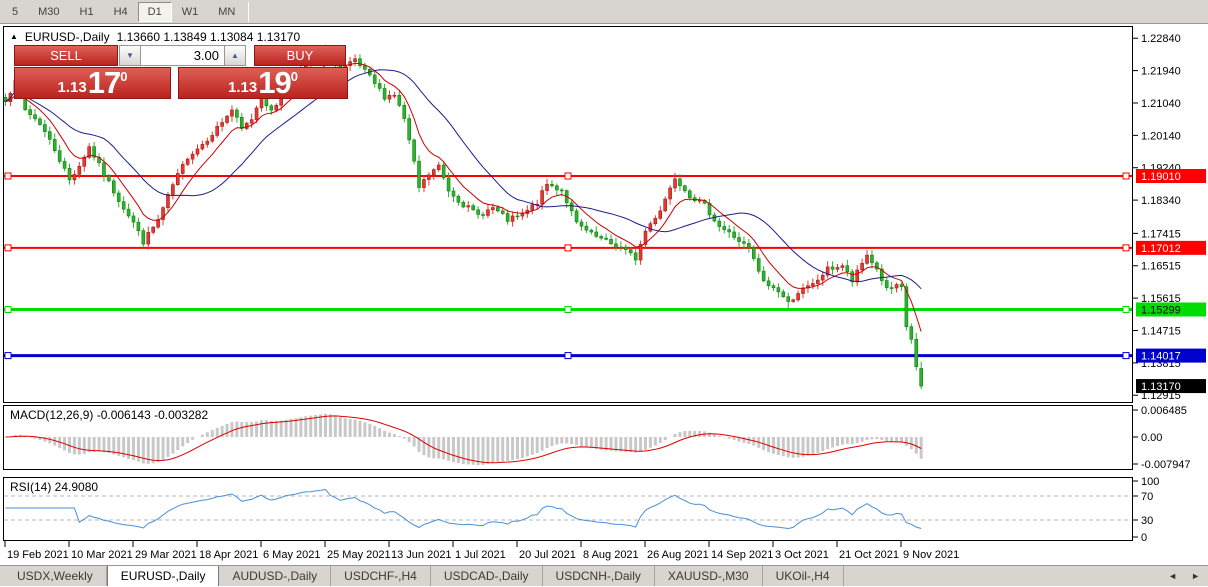 Image resolution: width=1208 pixels, height=587 pixels. What do you see at coordinates (1161, 72) in the screenshot?
I see `y-axis-label: 1.21940` at bounding box center [1161, 72].